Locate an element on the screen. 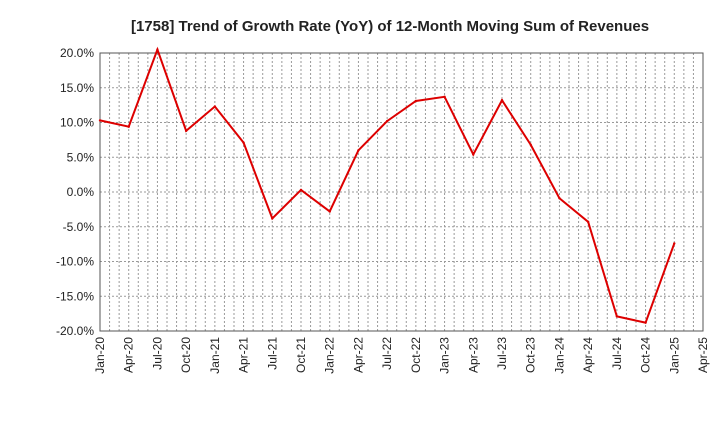  x-tick-label: Jul-20 is located at coordinates (157, 353).